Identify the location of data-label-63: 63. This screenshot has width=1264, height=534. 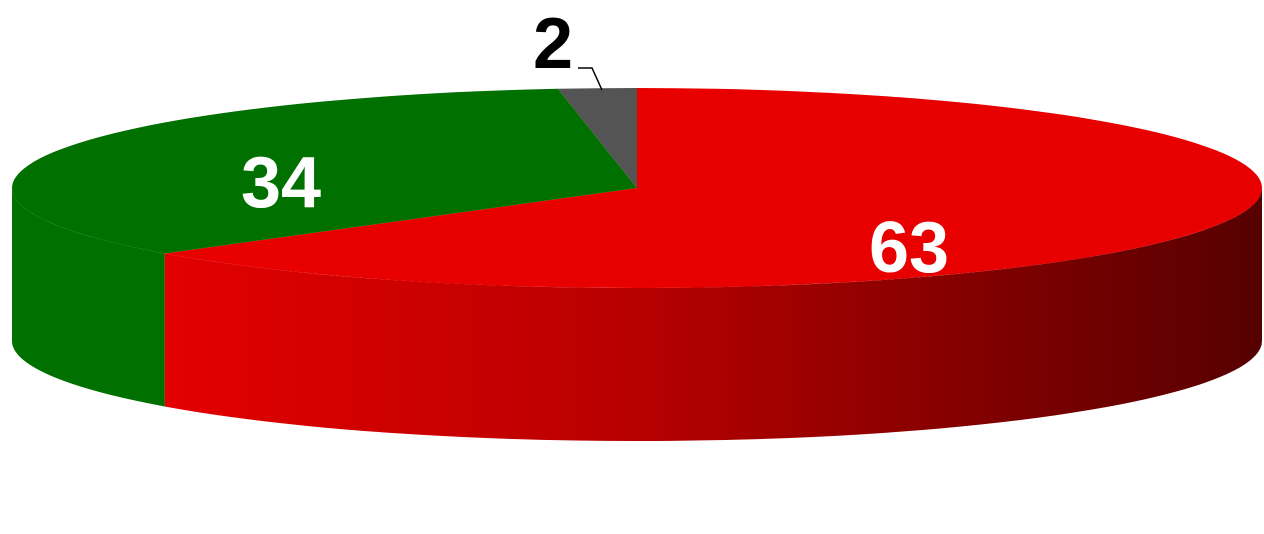
(909, 248).